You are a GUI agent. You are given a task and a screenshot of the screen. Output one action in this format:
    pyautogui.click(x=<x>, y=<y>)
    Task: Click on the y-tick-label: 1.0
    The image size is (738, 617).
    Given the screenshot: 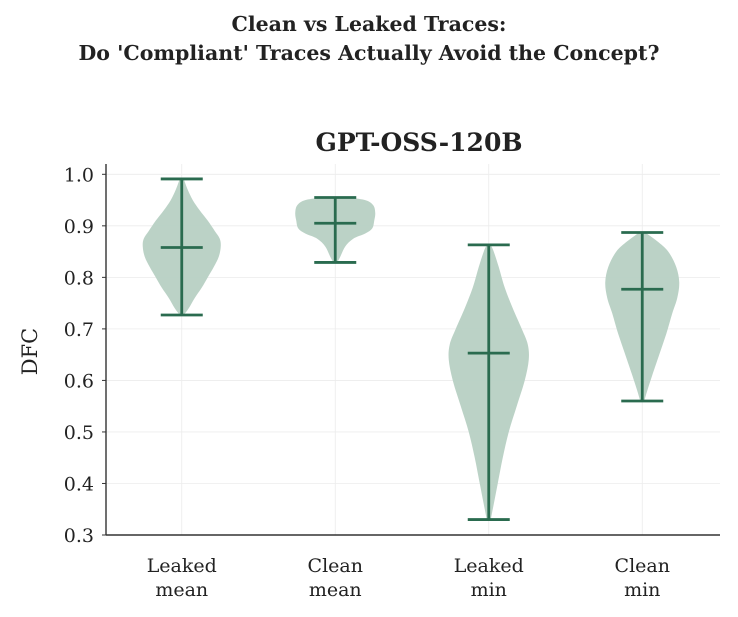 What is the action you would take?
    pyautogui.click(x=79, y=175)
    